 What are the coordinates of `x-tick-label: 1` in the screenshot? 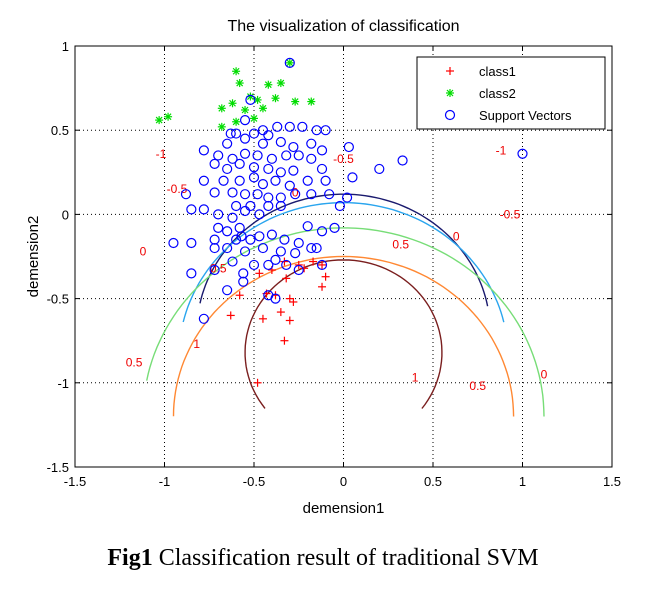 It's located at (522, 481).